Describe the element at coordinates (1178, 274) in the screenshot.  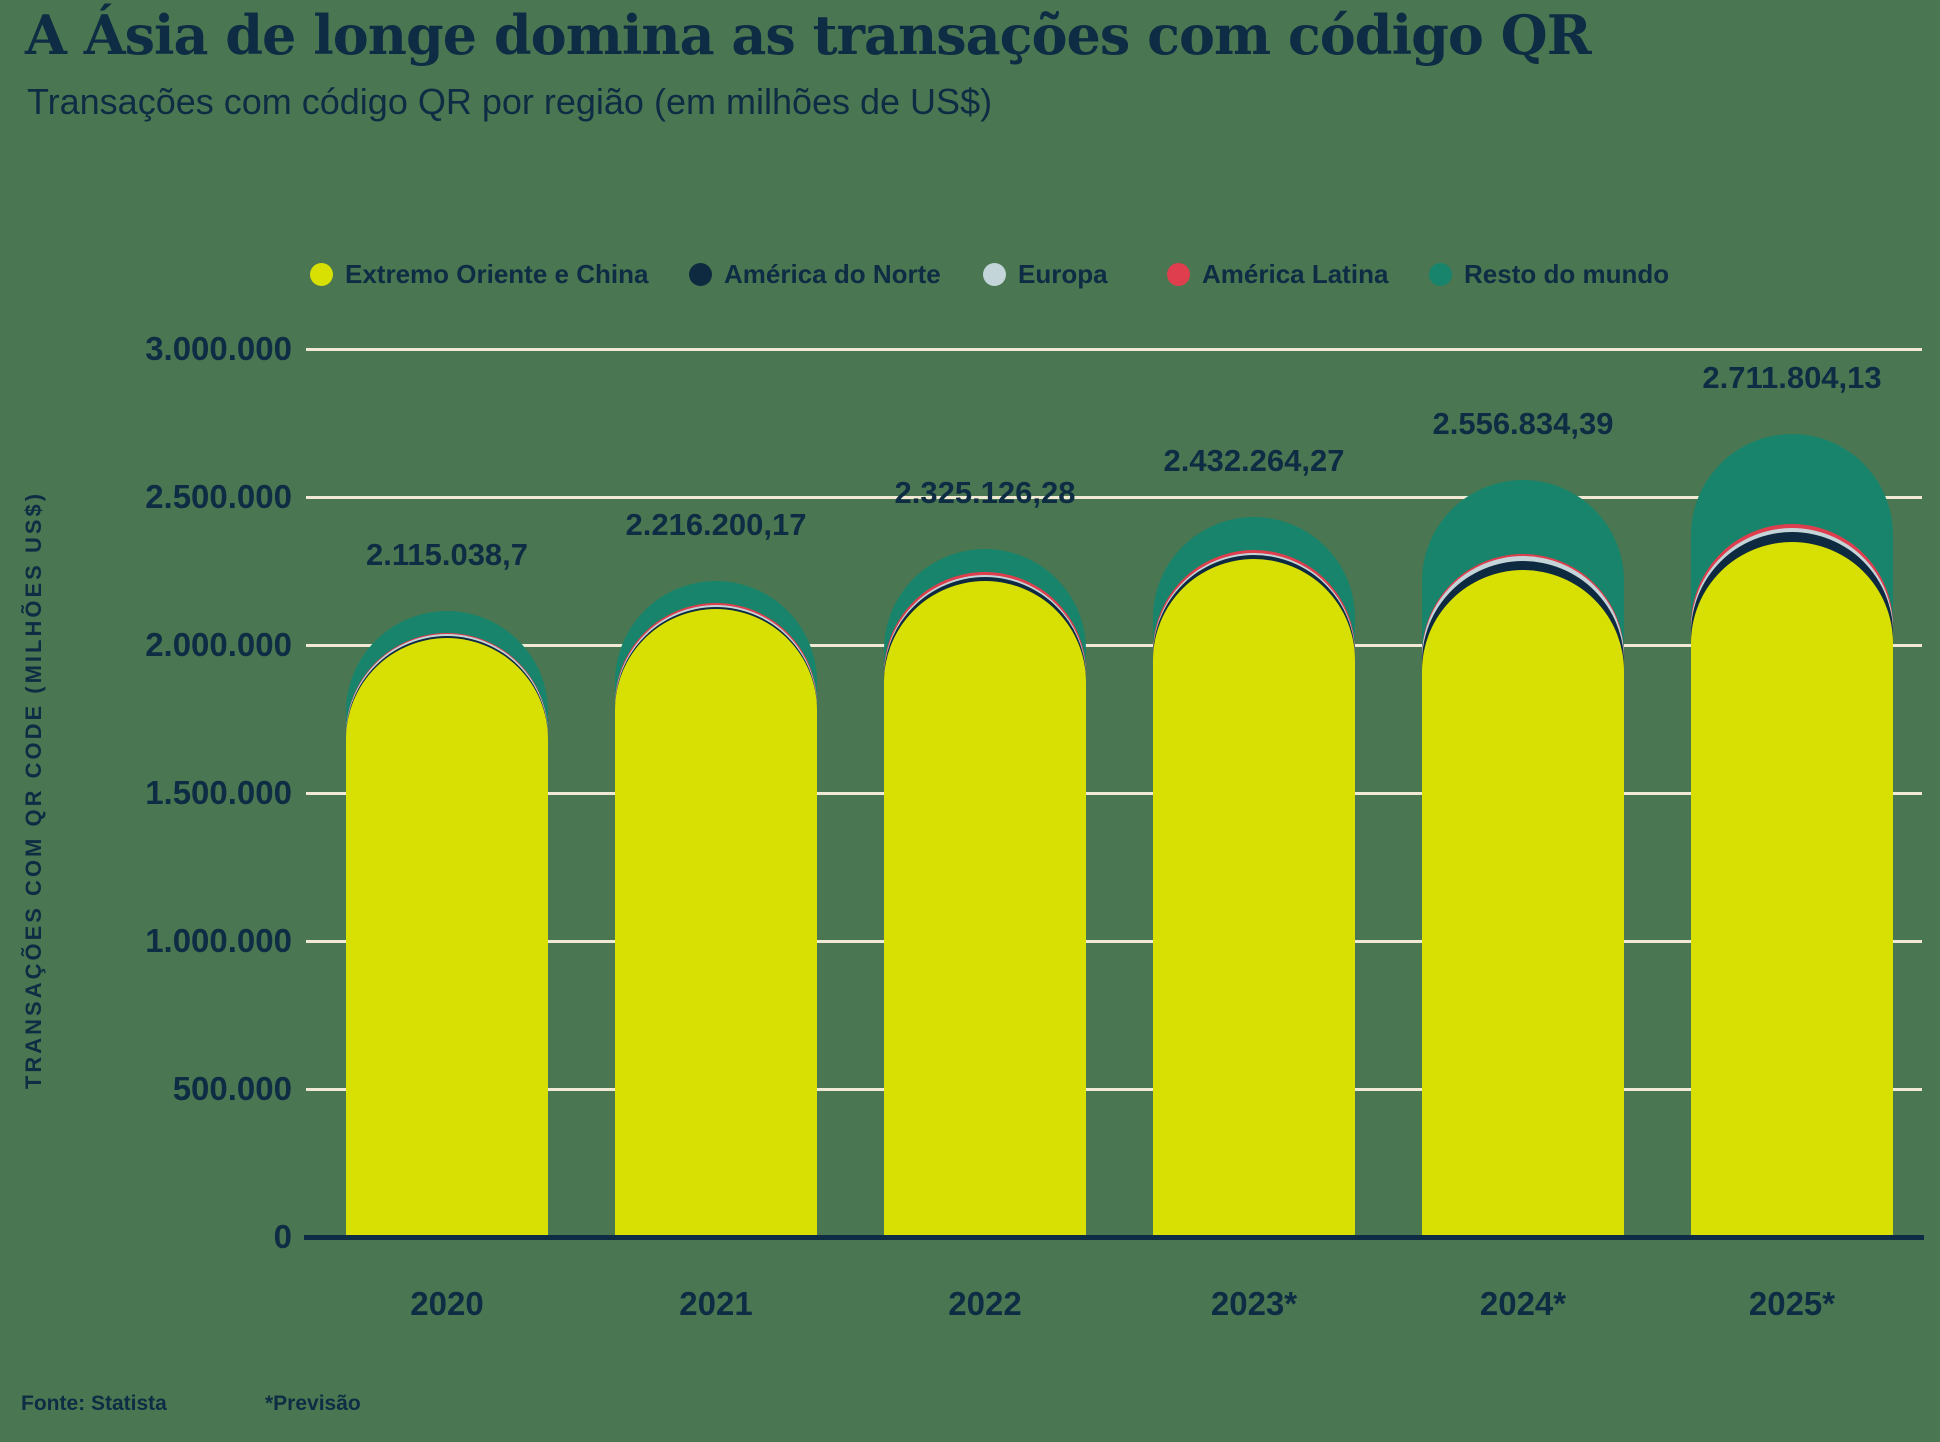
I see `legend-dot-america-latina` at that location.